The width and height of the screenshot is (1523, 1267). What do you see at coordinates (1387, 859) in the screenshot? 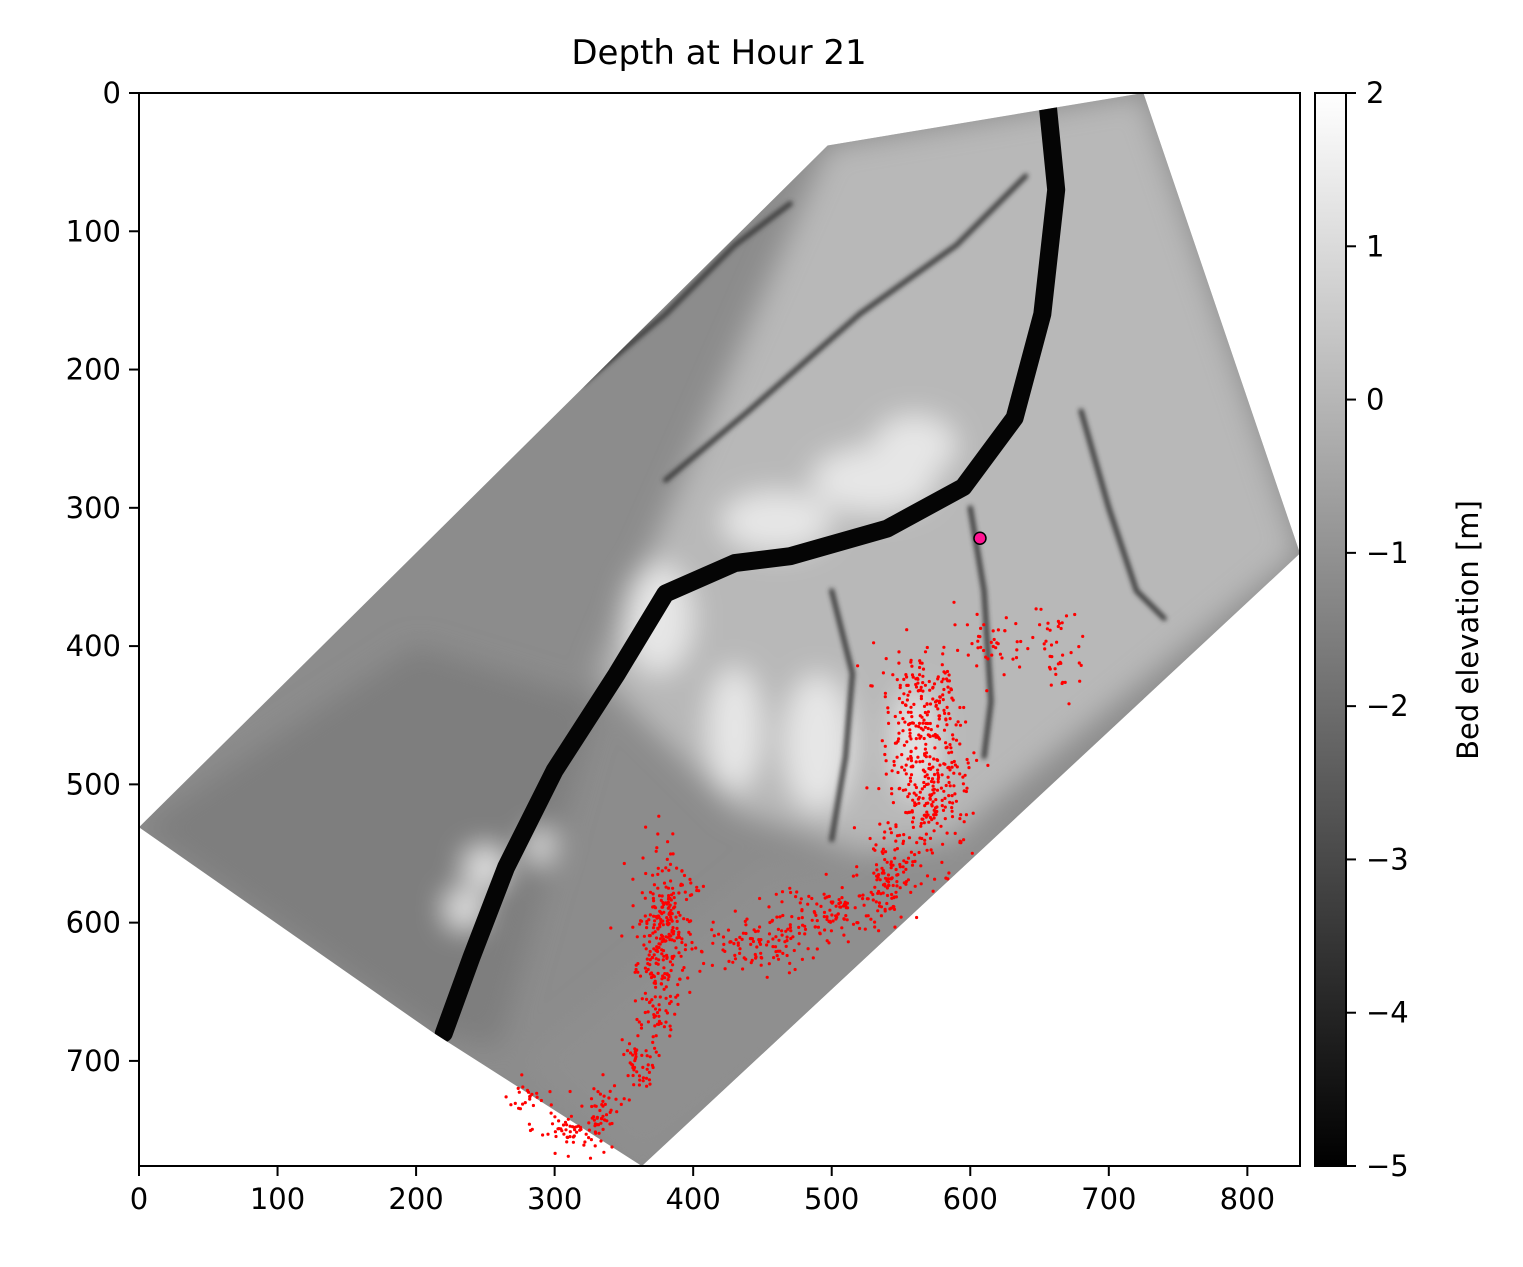
I see `colorbar-tick-label: −3` at bounding box center [1387, 859].